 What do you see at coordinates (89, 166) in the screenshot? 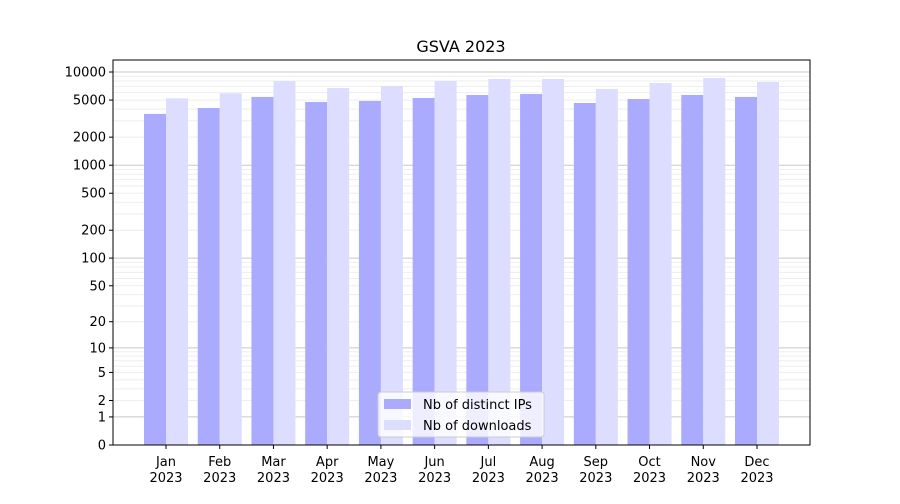
I see `y-tick-label: 1000` at bounding box center [89, 166].